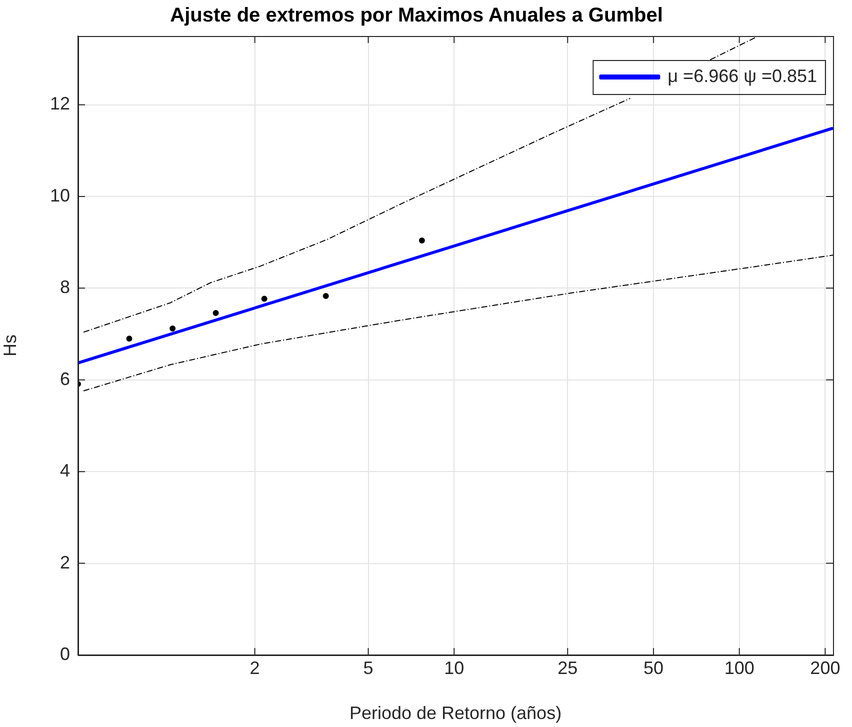 This screenshot has width=852, height=727. What do you see at coordinates (653, 668) in the screenshot?
I see `x-tick-label: 50` at bounding box center [653, 668].